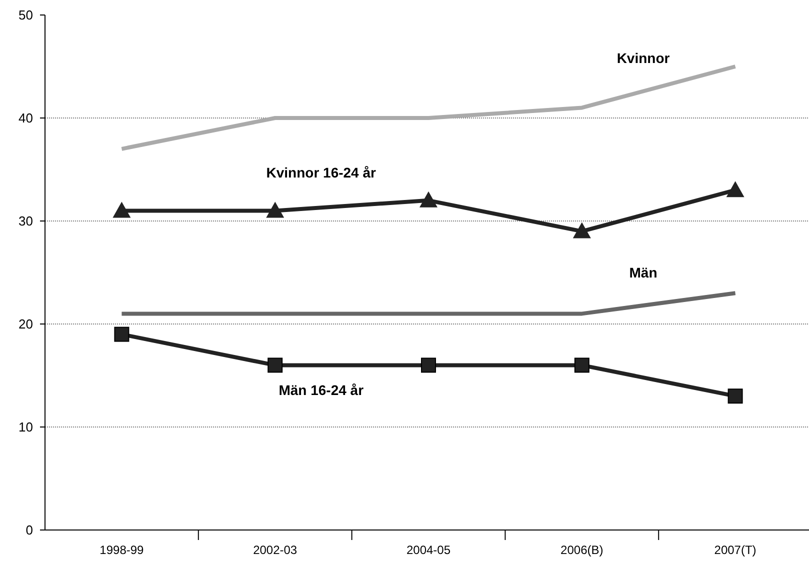  What do you see at coordinates (643, 58) in the screenshot?
I see `series-label: Kvinnor` at bounding box center [643, 58].